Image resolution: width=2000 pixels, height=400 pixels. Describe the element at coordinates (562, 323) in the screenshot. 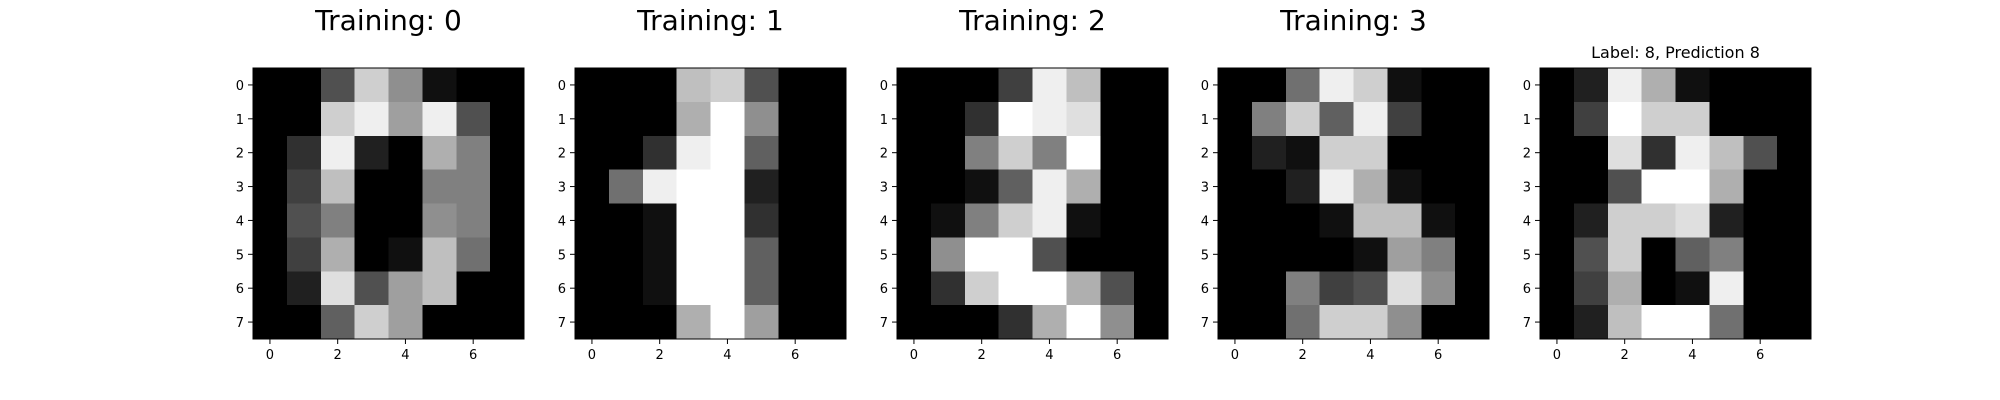

I see `y-tick-label: 7` at that location.